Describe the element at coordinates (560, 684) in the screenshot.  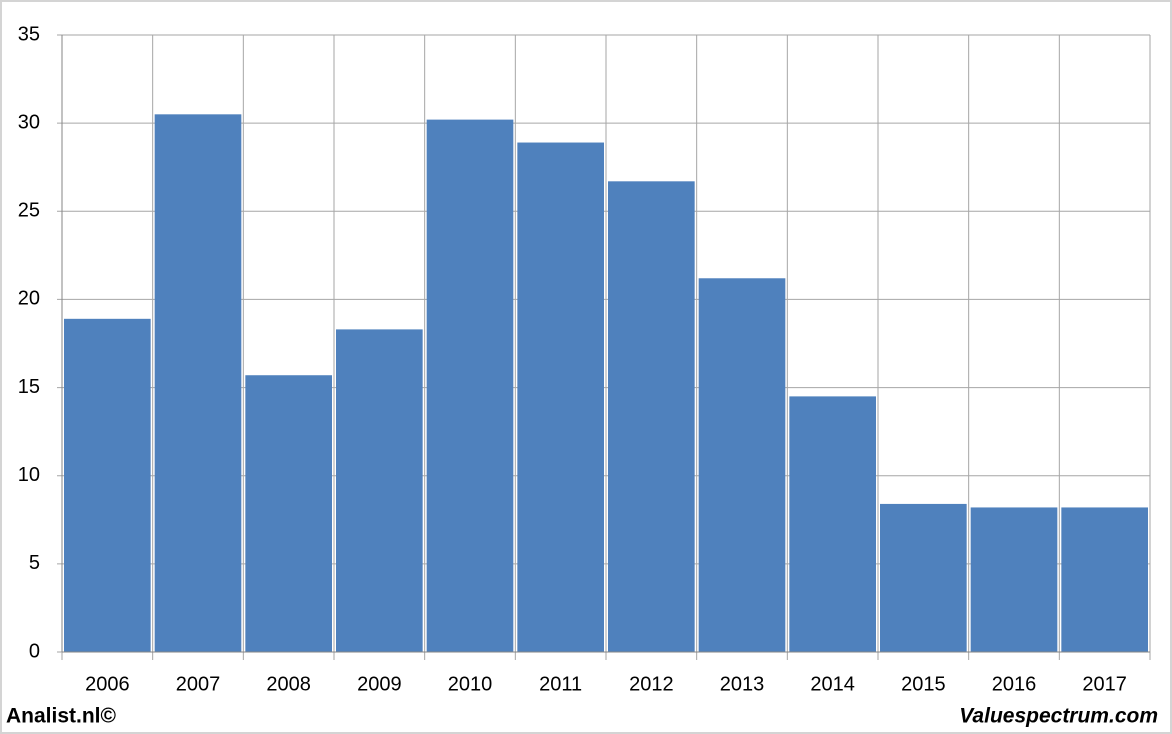
I see `x-tick-label: 2011` at that location.